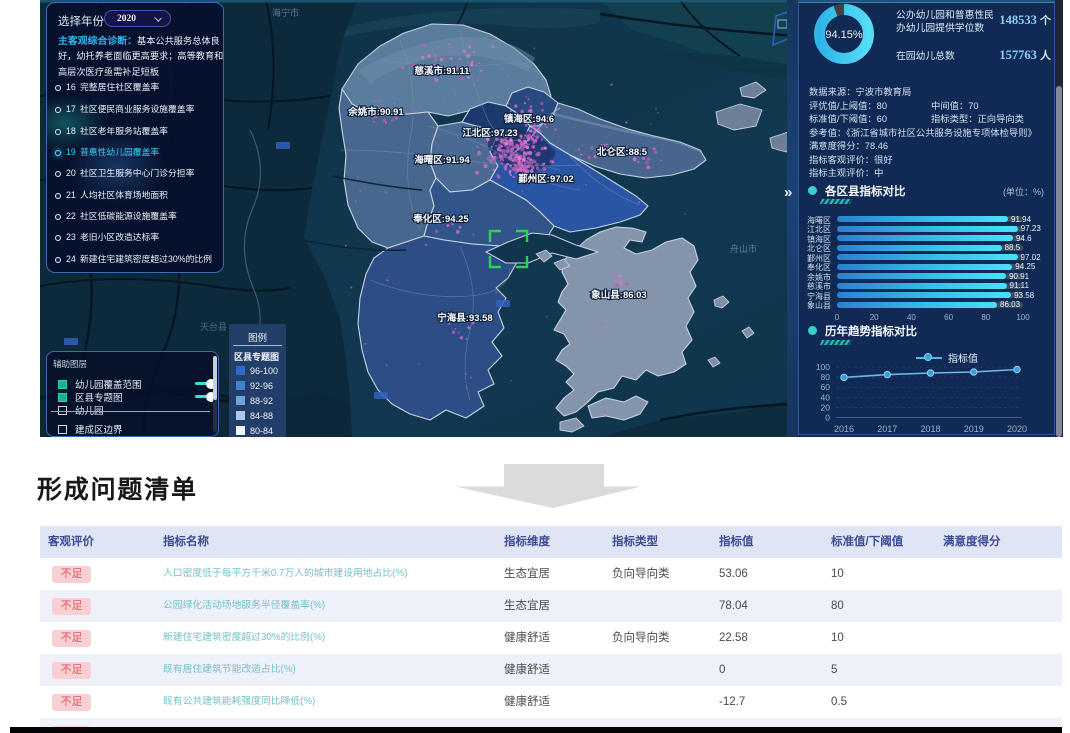  What do you see at coordinates (545, 179) in the screenshot?
I see `svg-text: 鄞州区:97.02` at bounding box center [545, 179].